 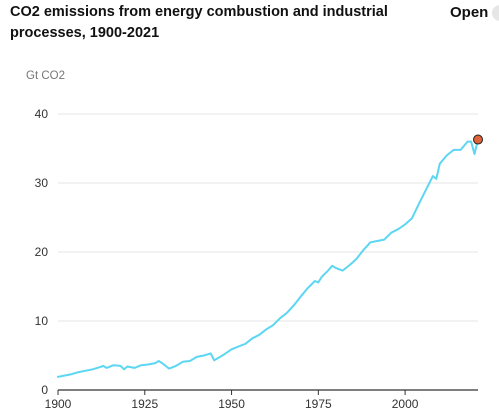 What do you see at coordinates (42, 183) in the screenshot?
I see `y-tick-label: 30` at bounding box center [42, 183].